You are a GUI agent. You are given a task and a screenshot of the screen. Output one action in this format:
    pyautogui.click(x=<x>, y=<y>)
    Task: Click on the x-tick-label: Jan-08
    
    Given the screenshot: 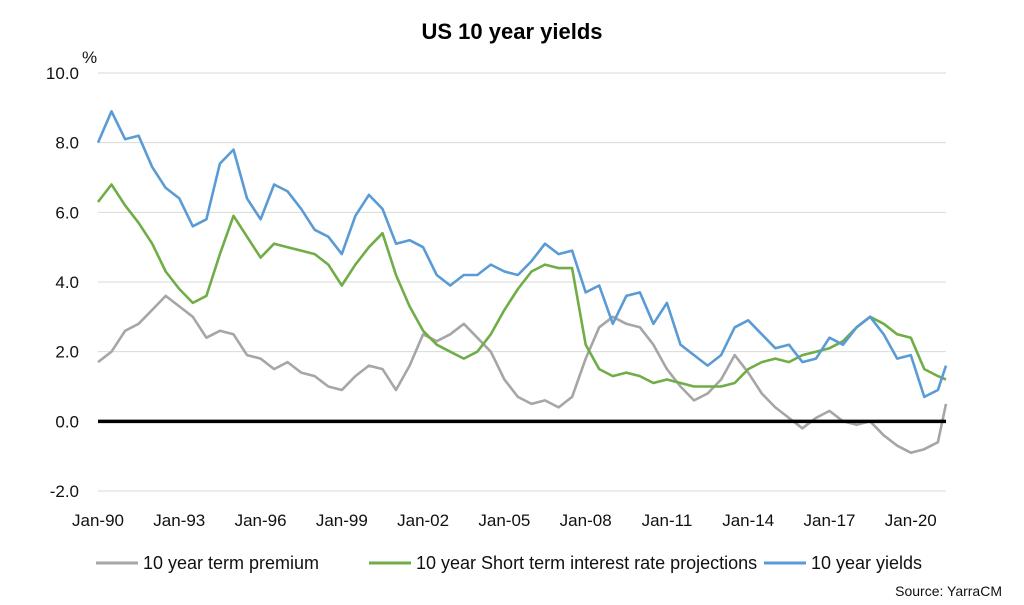 What is the action you would take?
    pyautogui.click(x=586, y=520)
    